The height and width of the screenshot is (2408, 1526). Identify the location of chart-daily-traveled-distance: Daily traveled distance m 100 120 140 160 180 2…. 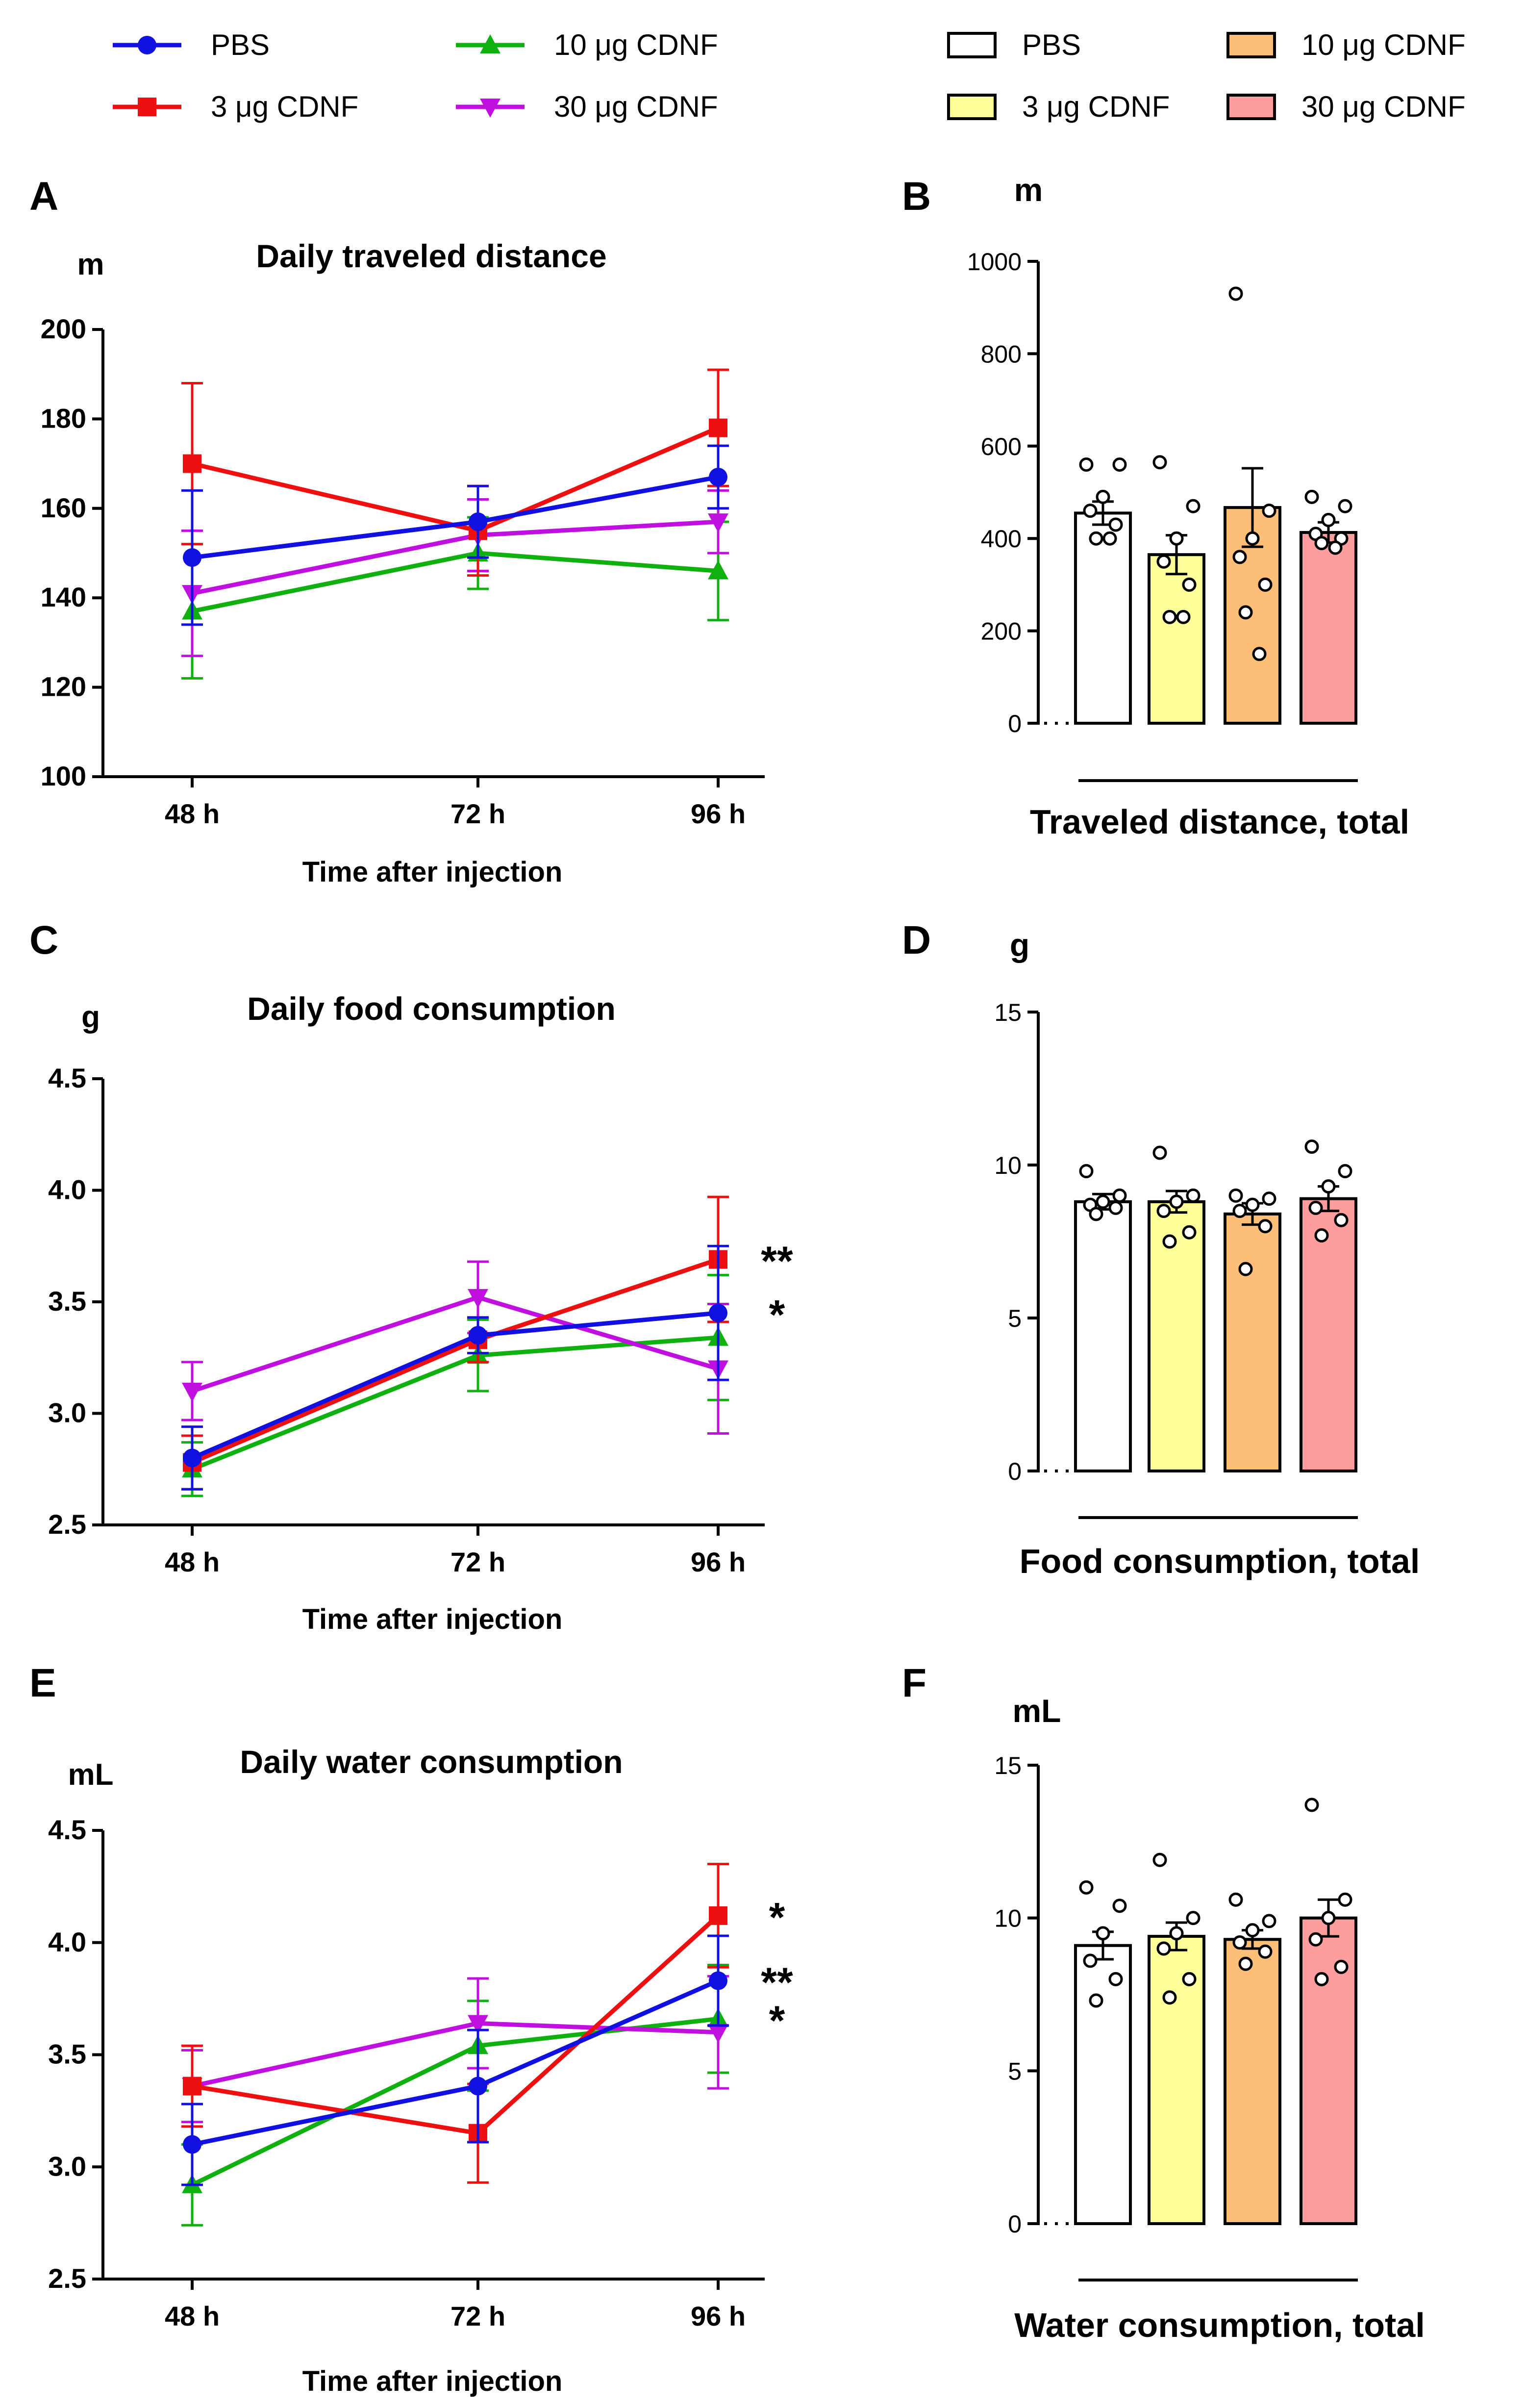
(403, 563).